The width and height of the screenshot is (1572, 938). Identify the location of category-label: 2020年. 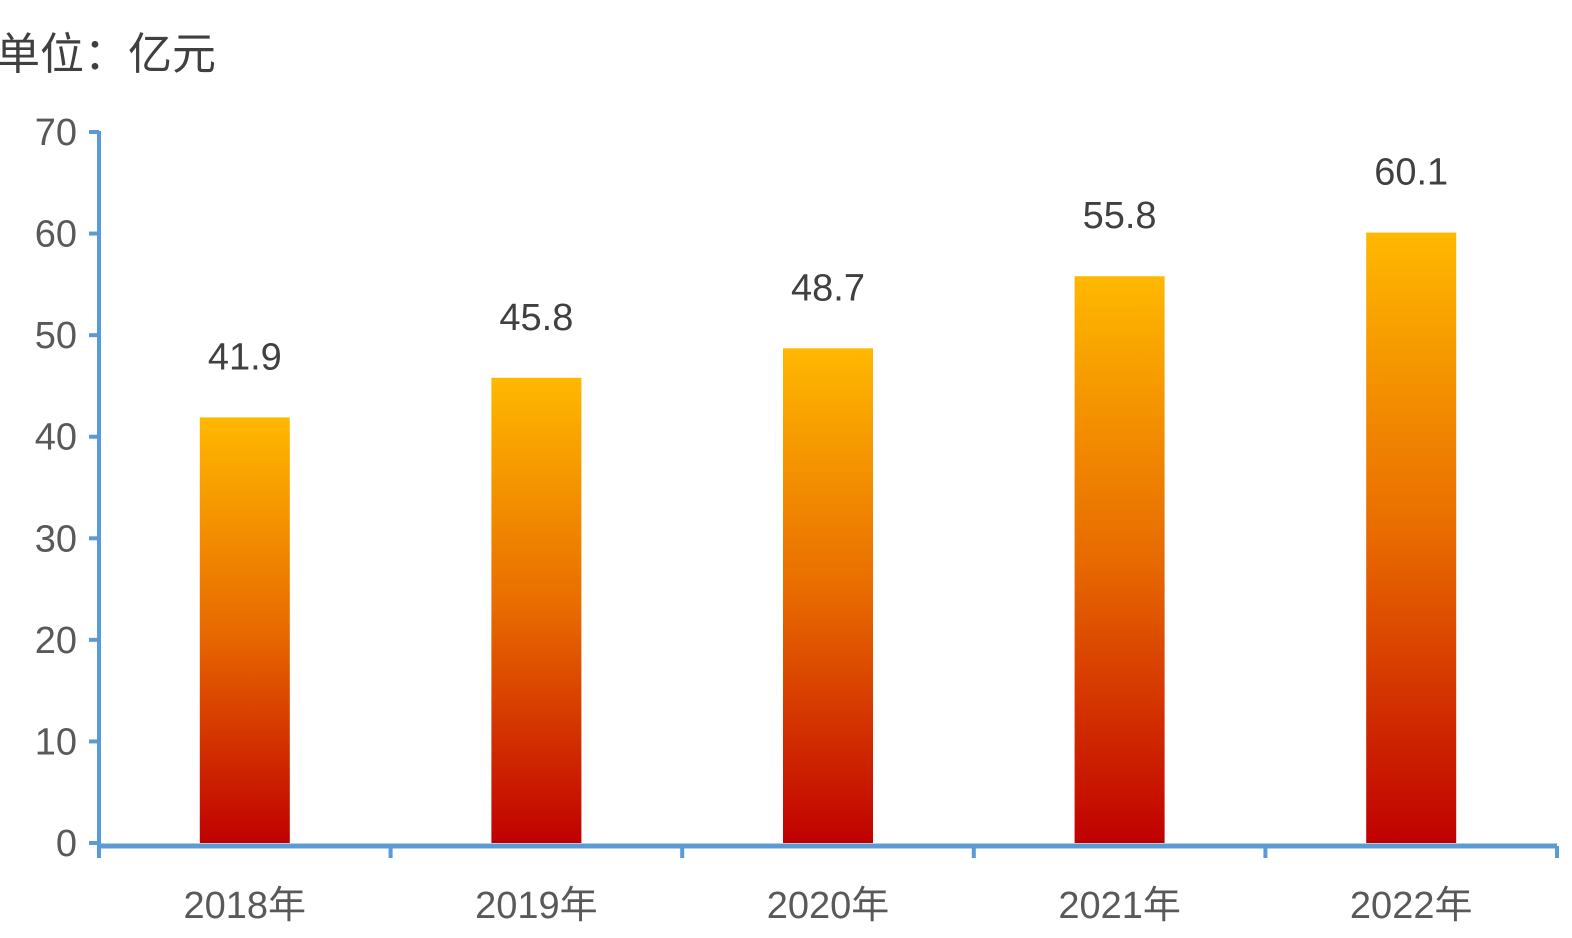
(828, 906).